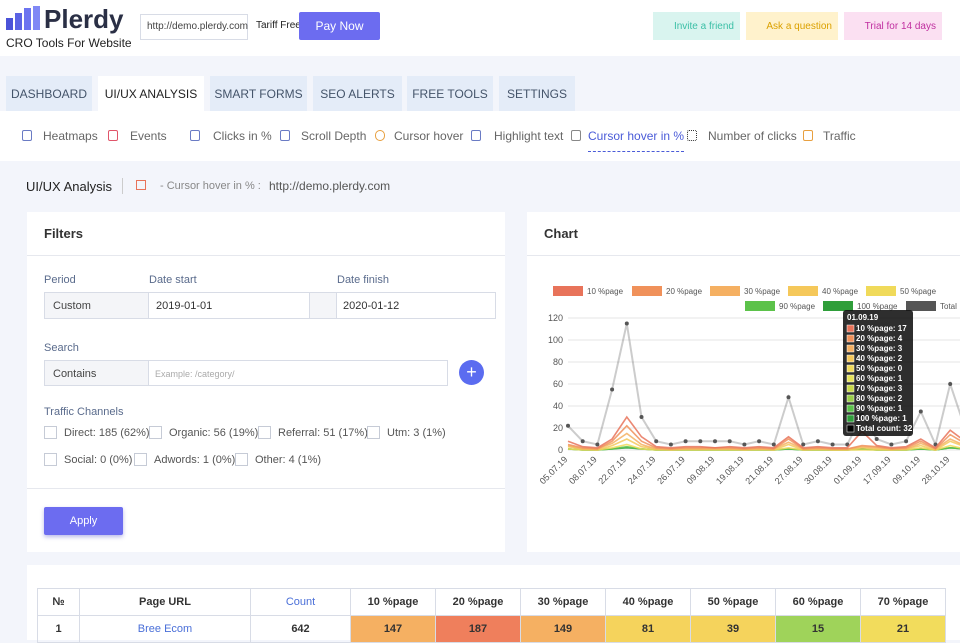  I want to click on tab: SEO ALERTS, so click(357, 93).